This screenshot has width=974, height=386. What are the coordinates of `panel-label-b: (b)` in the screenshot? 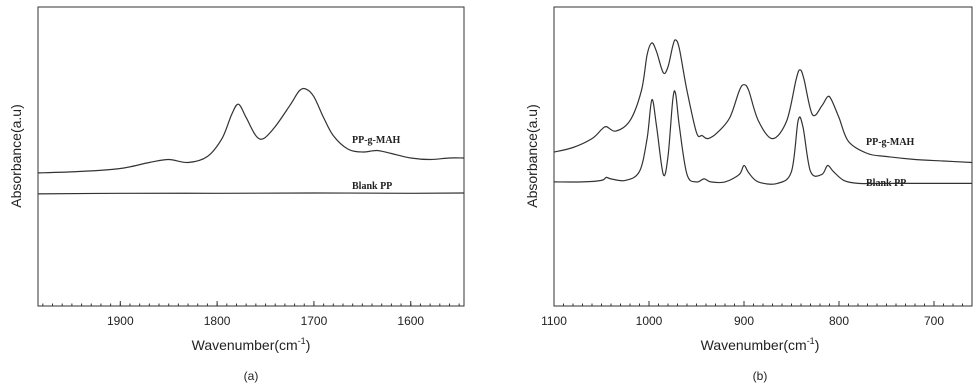 It's located at (760, 376).